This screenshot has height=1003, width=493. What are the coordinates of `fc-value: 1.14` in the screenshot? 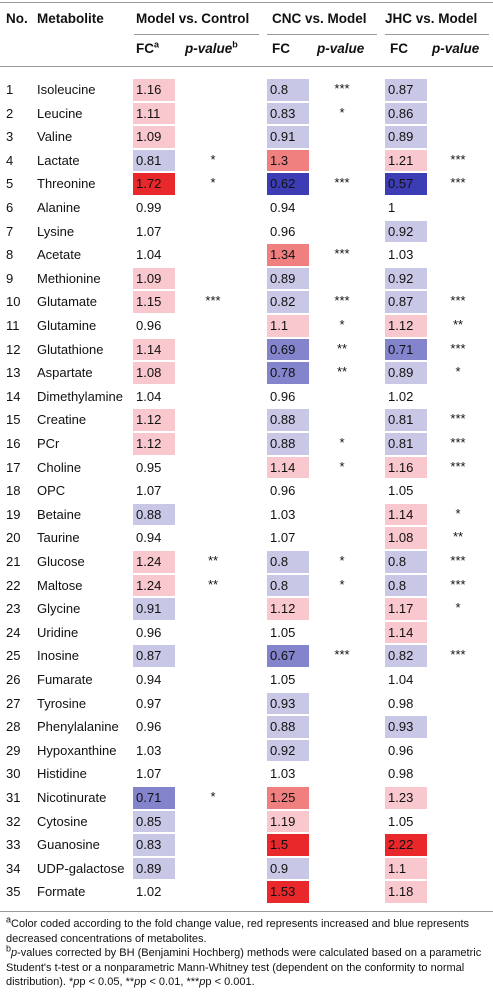 It's located at (283, 467).